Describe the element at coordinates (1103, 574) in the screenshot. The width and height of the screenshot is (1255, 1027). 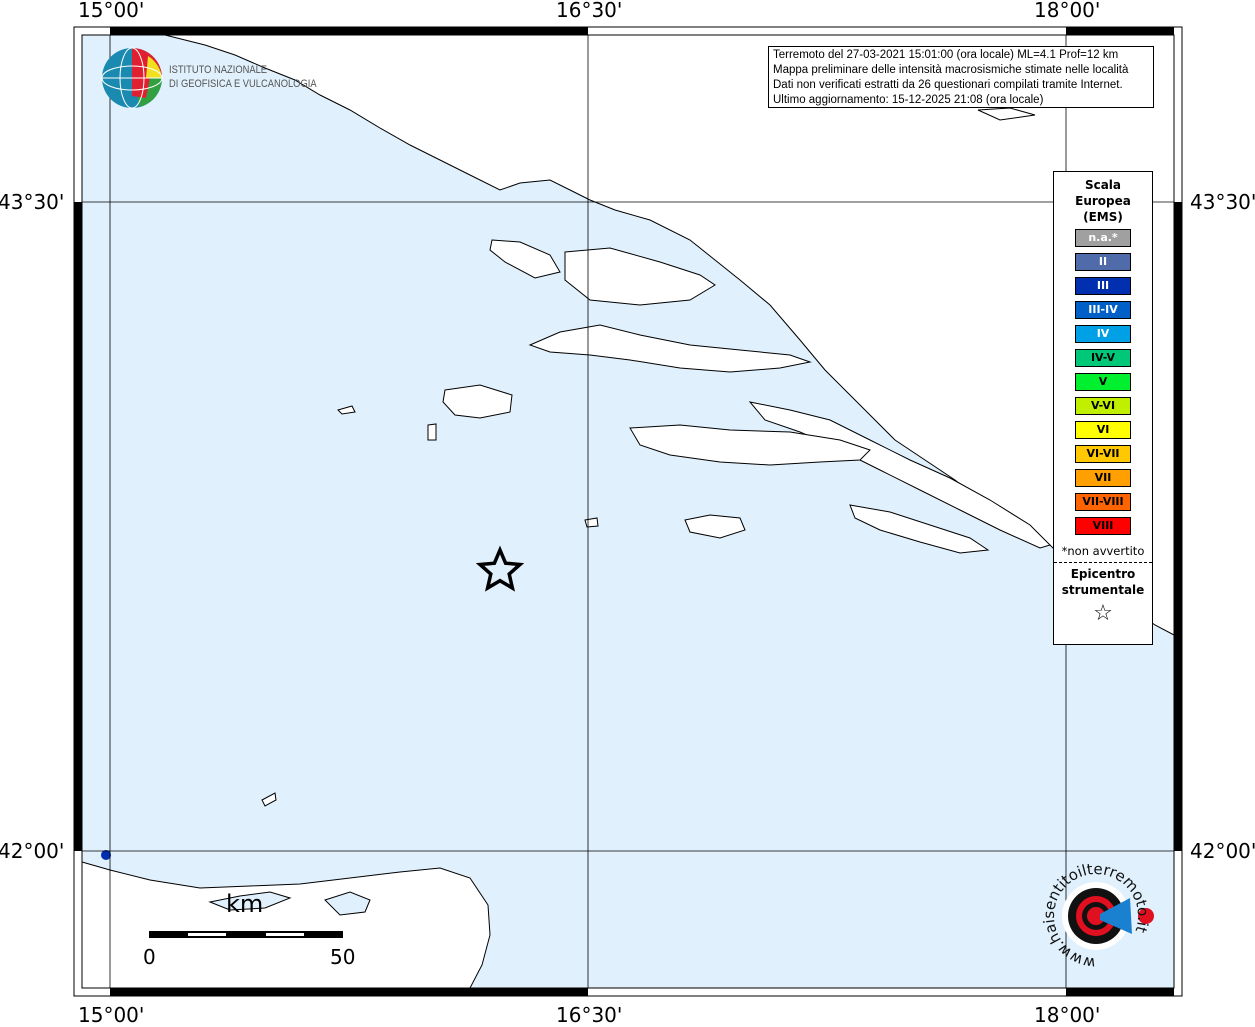
I see `epicenter-title-line: Epicentro` at that location.